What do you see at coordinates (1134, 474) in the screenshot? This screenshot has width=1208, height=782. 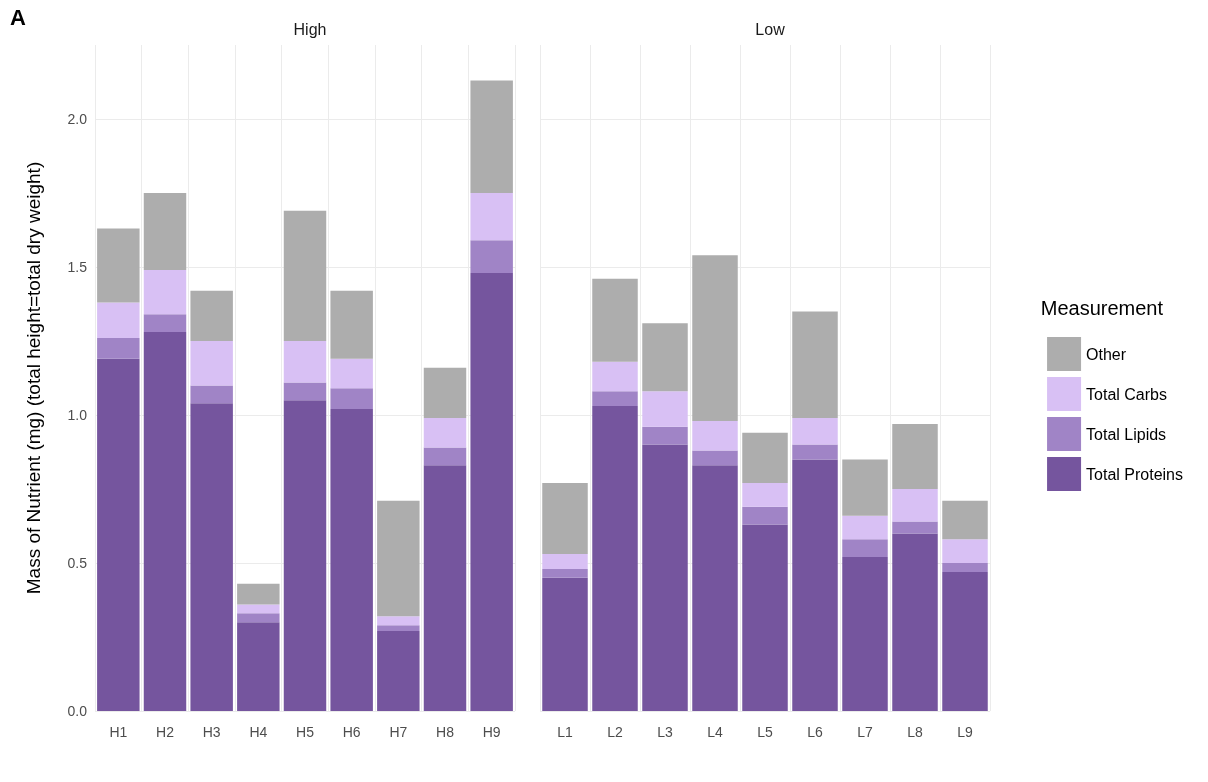 I see `legend-label: Total Proteins` at bounding box center [1134, 474].